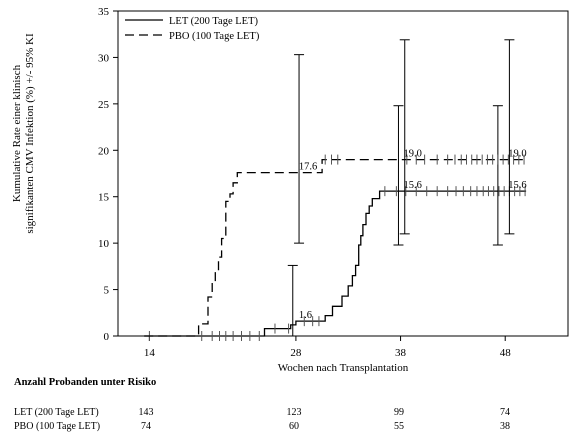 The height and width of the screenshot is (442, 578). What do you see at coordinates (413, 185) in the screenshot?
I see `value-label-let-1: 15.6` at bounding box center [413, 185].